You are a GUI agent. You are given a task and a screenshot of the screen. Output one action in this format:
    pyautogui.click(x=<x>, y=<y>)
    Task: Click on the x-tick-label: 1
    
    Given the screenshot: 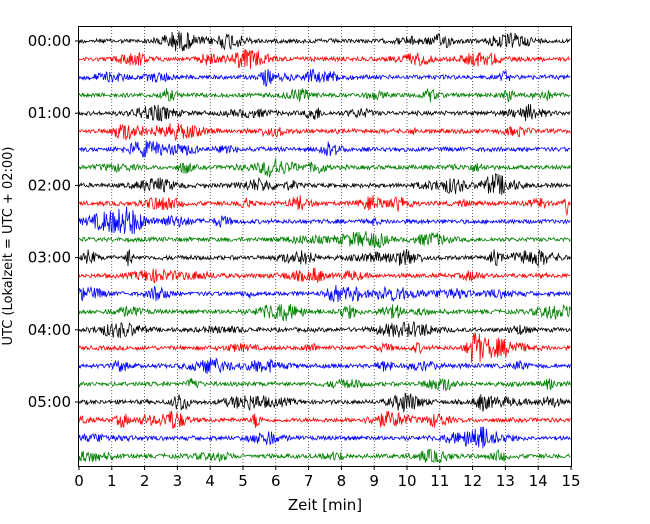 What is the action you would take?
    pyautogui.click(x=112, y=481)
    